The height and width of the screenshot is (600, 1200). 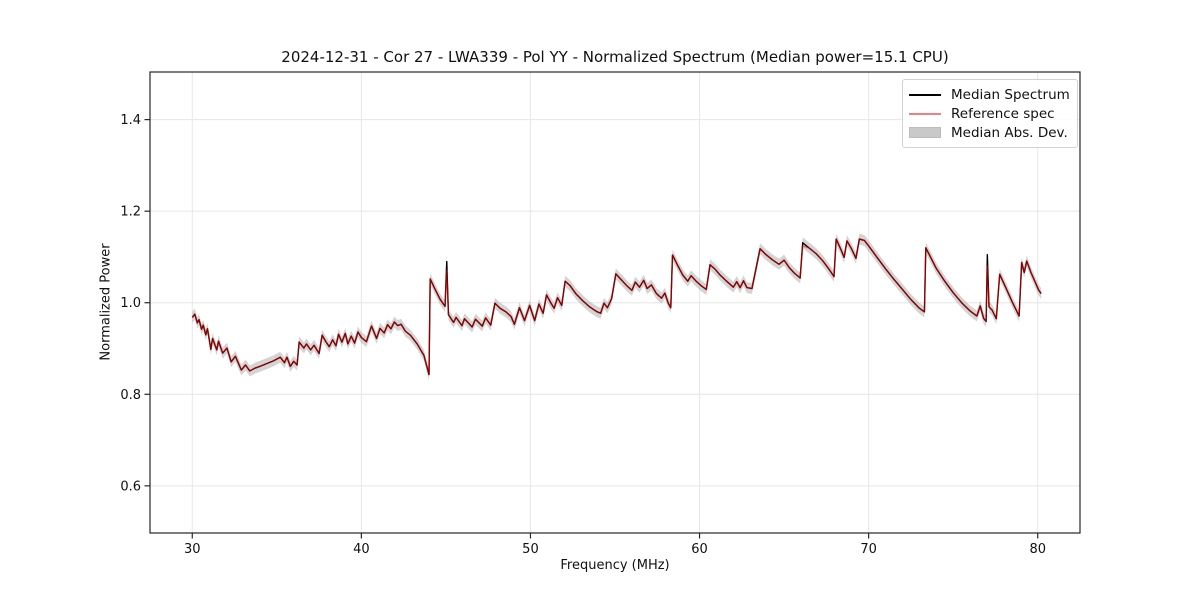 What do you see at coordinates (130, 395) in the screenshot?
I see `y-tick-label: 0.8` at bounding box center [130, 395].